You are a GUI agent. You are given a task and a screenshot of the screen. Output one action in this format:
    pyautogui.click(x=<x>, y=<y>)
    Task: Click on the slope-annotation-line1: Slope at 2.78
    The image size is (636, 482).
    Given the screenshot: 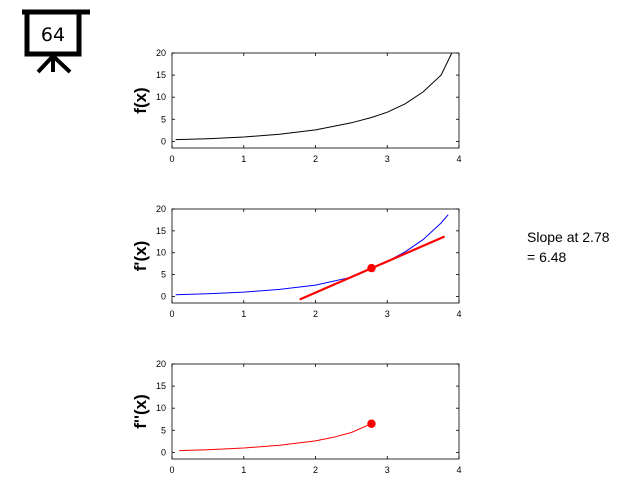 What is the action you would take?
    pyautogui.click(x=568, y=237)
    